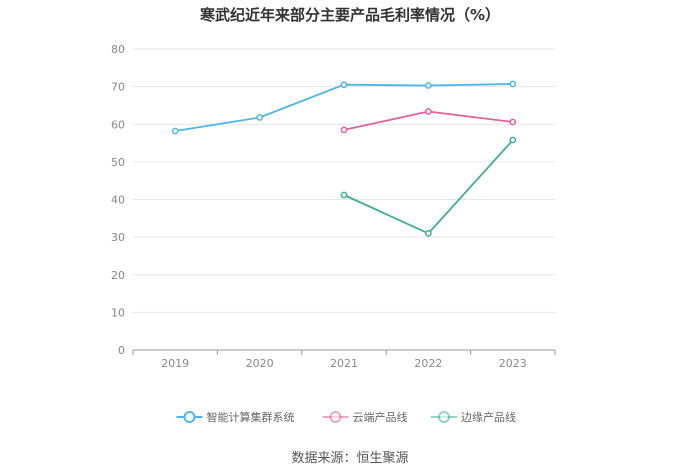 This screenshot has height=473, width=700. Describe the element at coordinates (380, 417) in the screenshot. I see `legend-label: 云端产品线` at that location.